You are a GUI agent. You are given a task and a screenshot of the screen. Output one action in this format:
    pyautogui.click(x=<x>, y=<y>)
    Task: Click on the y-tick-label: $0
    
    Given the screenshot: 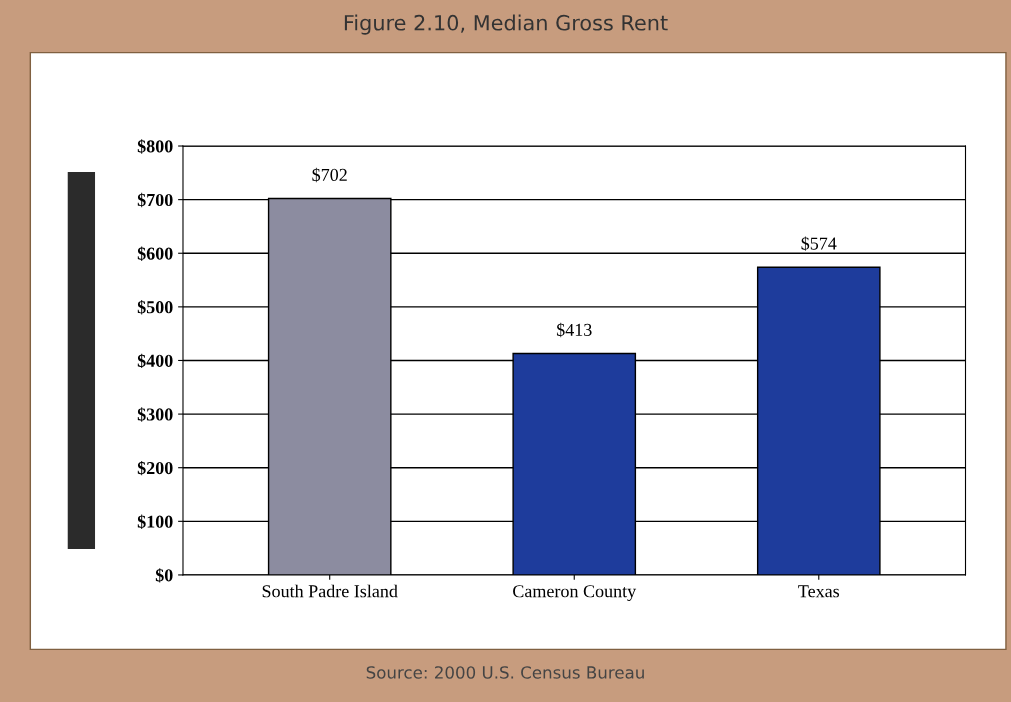 What is the action you would take?
    pyautogui.click(x=164, y=575)
    